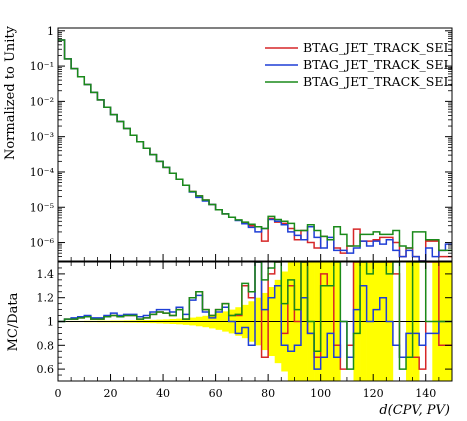 The image size is (467, 421). What do you see at coordinates (111, 393) in the screenshot?
I see `x-tick-label: 20` at bounding box center [111, 393].